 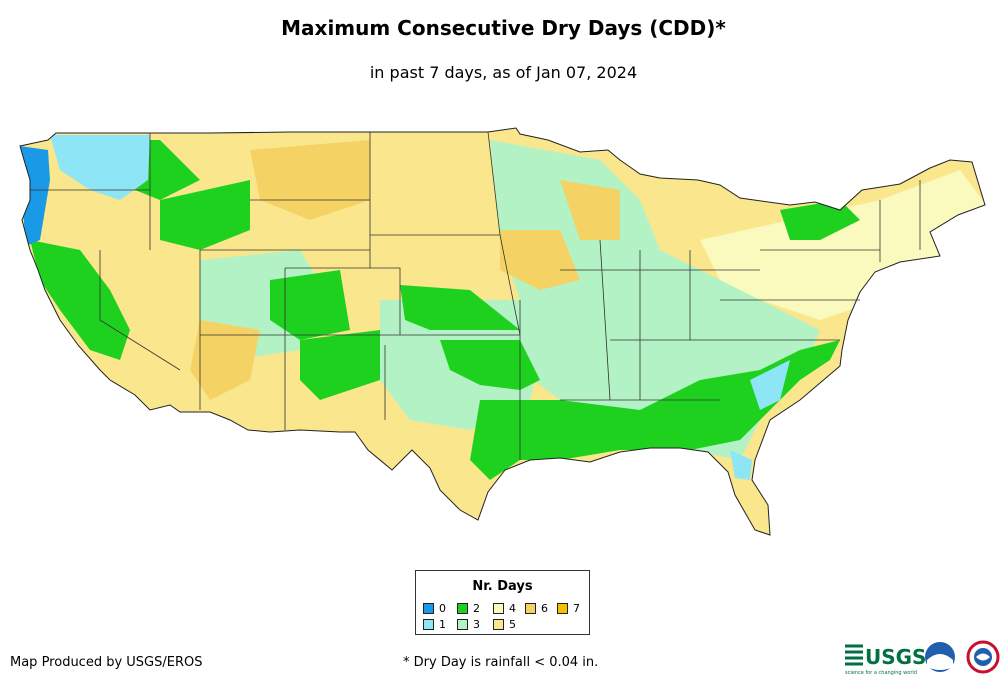 I want to click on map-subtitle: in past 7 days, as of Jan 07, 2024, so click(x=503, y=72).